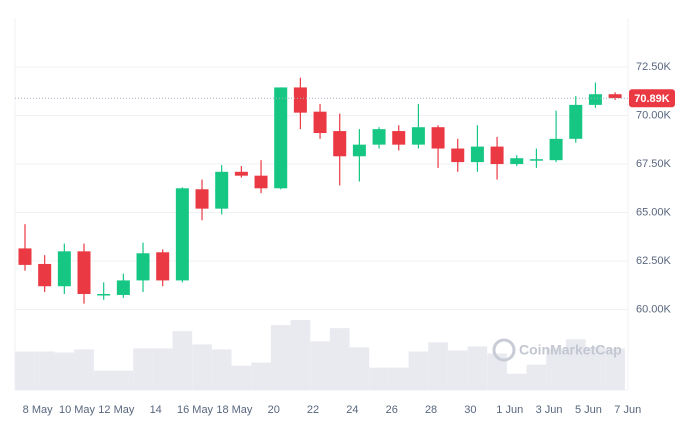  I want to click on x-tick-label: 3 Jun, so click(549, 410).